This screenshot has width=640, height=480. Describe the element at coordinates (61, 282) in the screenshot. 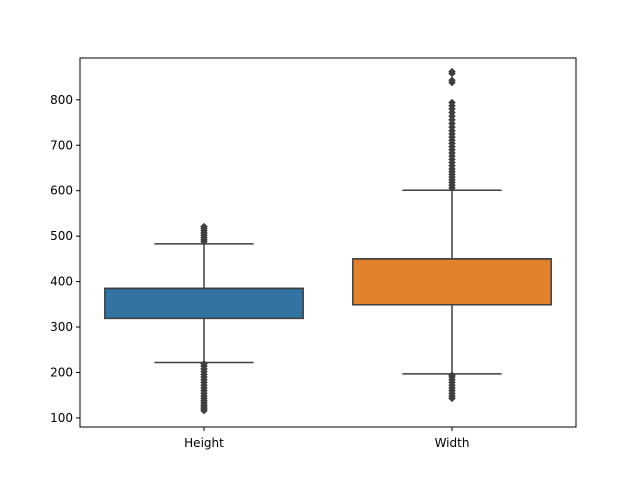

I see `y-tick-label: 400` at that location.